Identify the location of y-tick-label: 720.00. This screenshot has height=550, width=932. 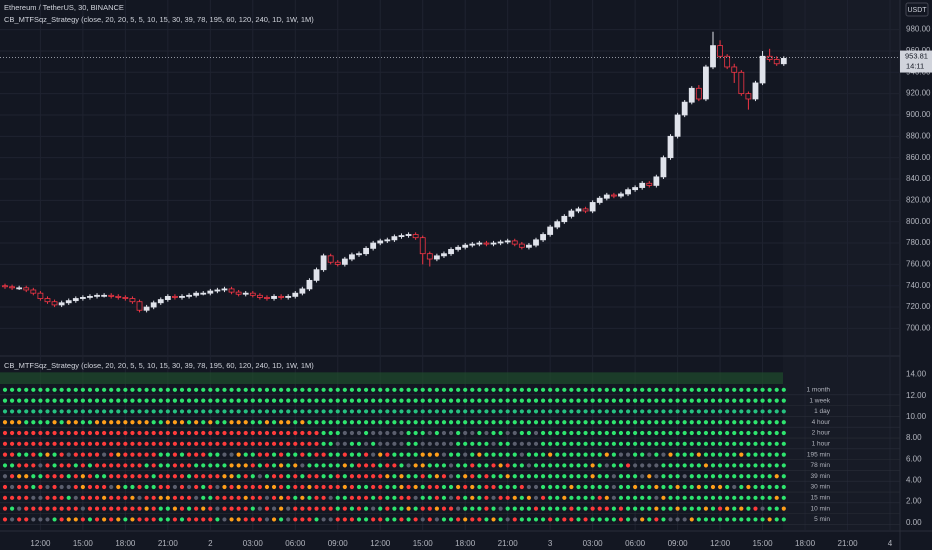
(918, 306).